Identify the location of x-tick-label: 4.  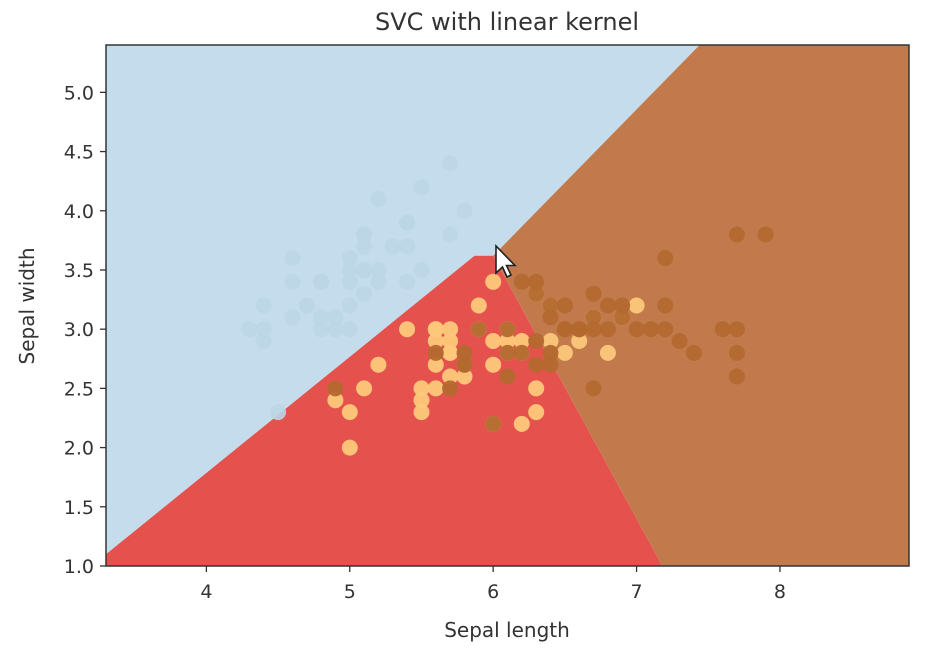
(206, 592).